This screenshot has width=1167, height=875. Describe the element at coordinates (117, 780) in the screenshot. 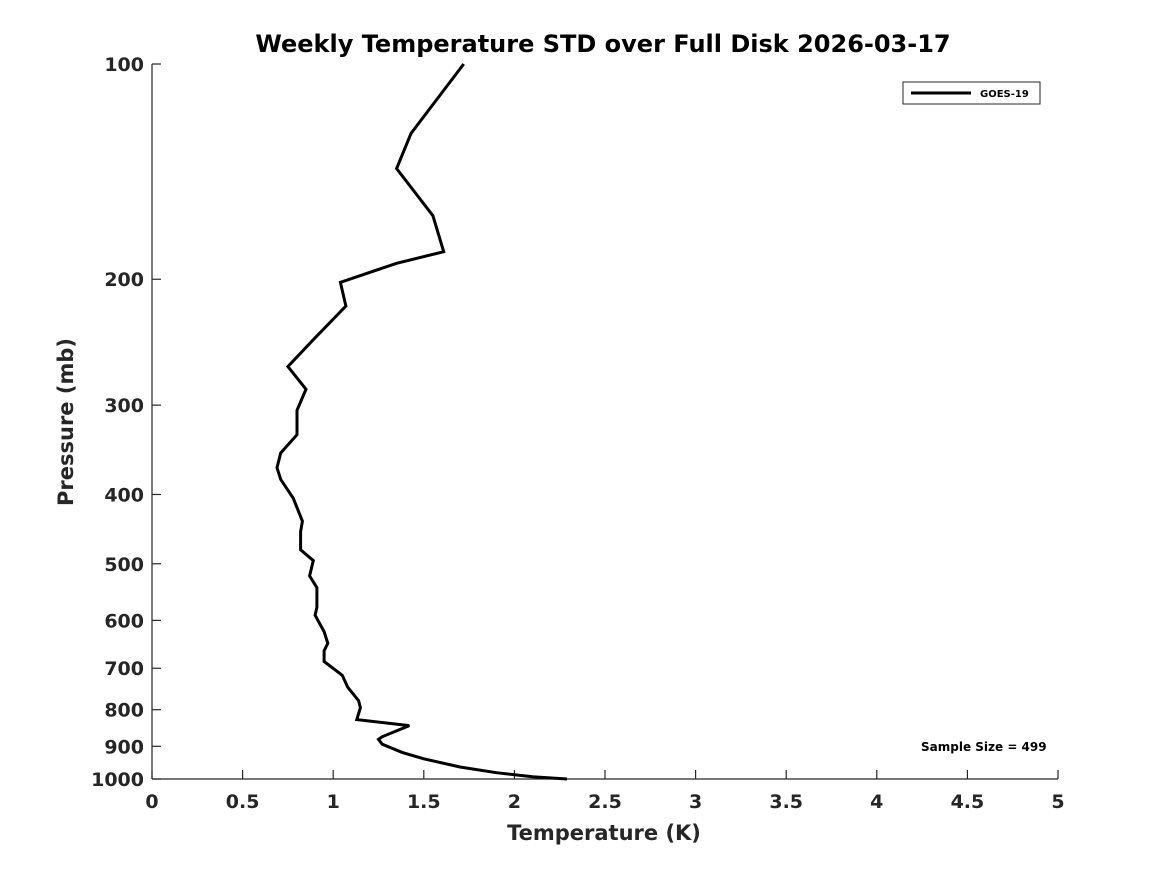

I see `y-tick-label: 1000` at that location.